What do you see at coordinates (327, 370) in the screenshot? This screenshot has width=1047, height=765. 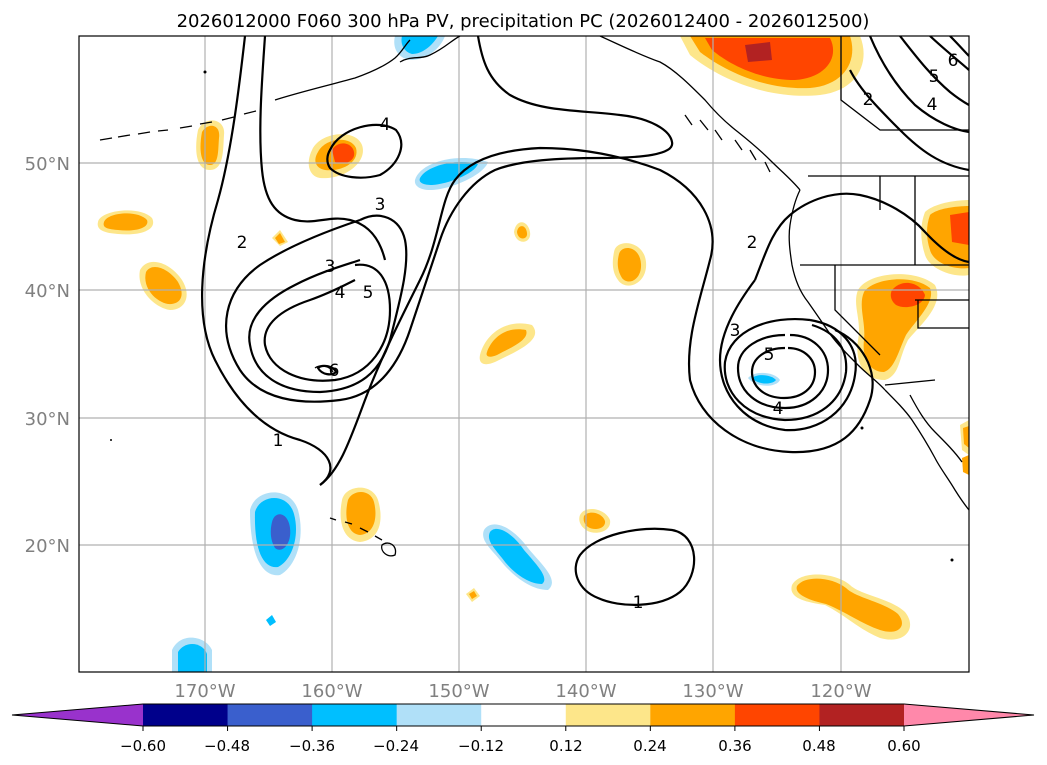 I see `contour-6-left` at bounding box center [327, 370].